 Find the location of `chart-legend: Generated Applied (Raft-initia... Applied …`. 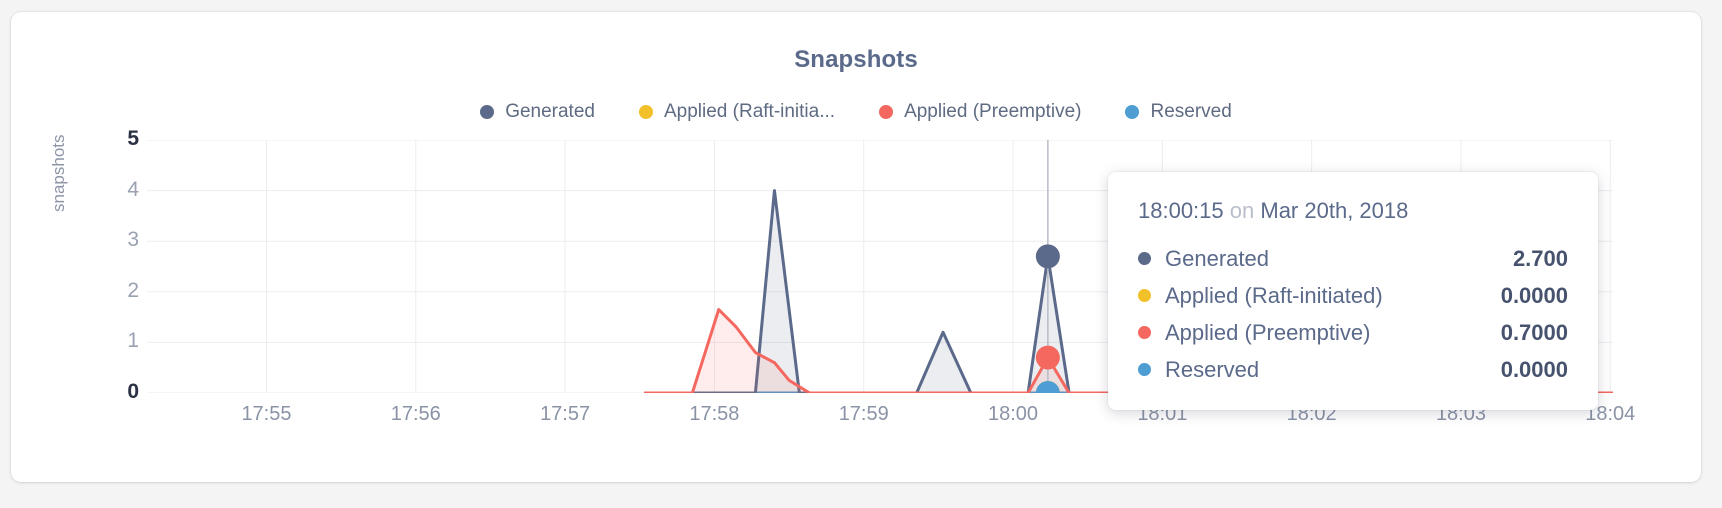

chart-legend: Generated Applied (Raft-initia... Applied … is located at coordinates (856, 112).